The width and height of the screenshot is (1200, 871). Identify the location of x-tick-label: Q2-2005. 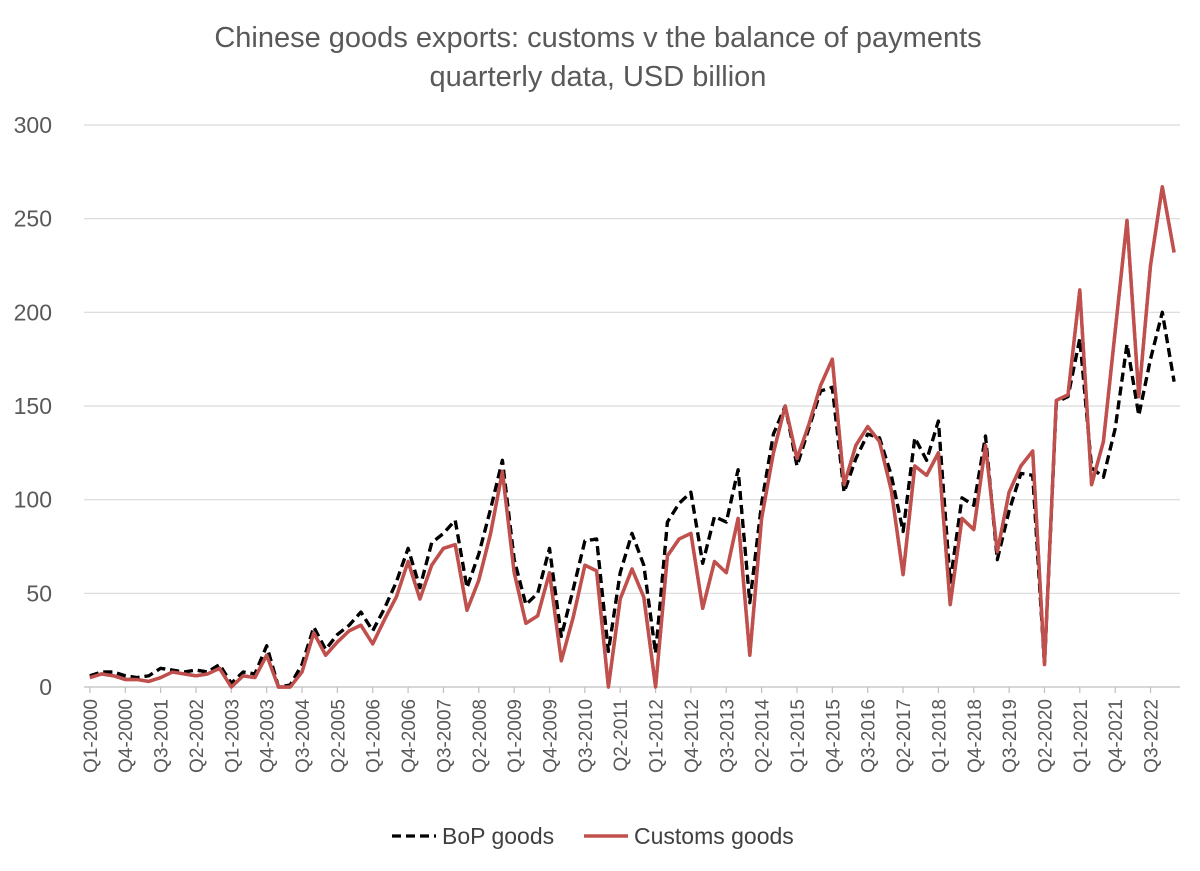
(338, 736).